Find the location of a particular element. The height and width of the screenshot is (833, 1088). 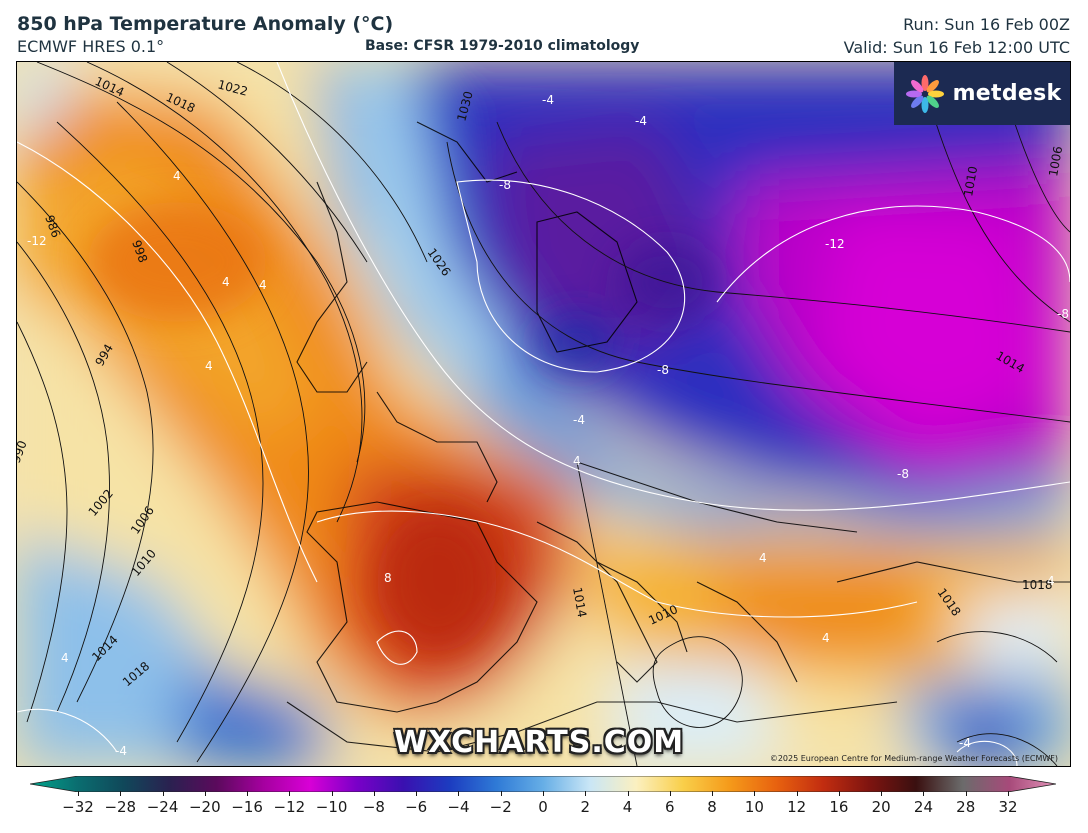

colorbar-tick-label: −8 is located at coordinates (373, 807).